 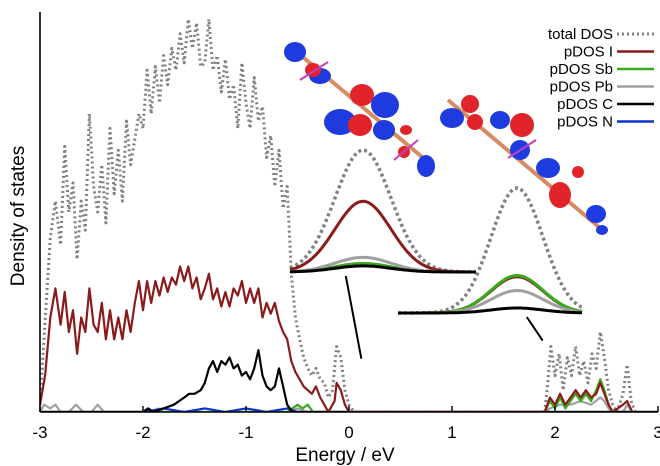 I want to click on legend-label: total DOS, so click(x=580, y=34).